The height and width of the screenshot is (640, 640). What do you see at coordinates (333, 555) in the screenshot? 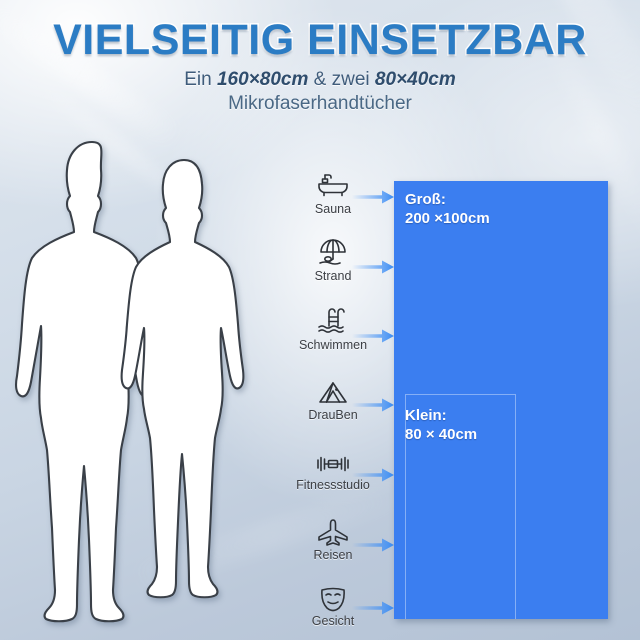
I see `use-case-label: Reisen` at bounding box center [333, 555].